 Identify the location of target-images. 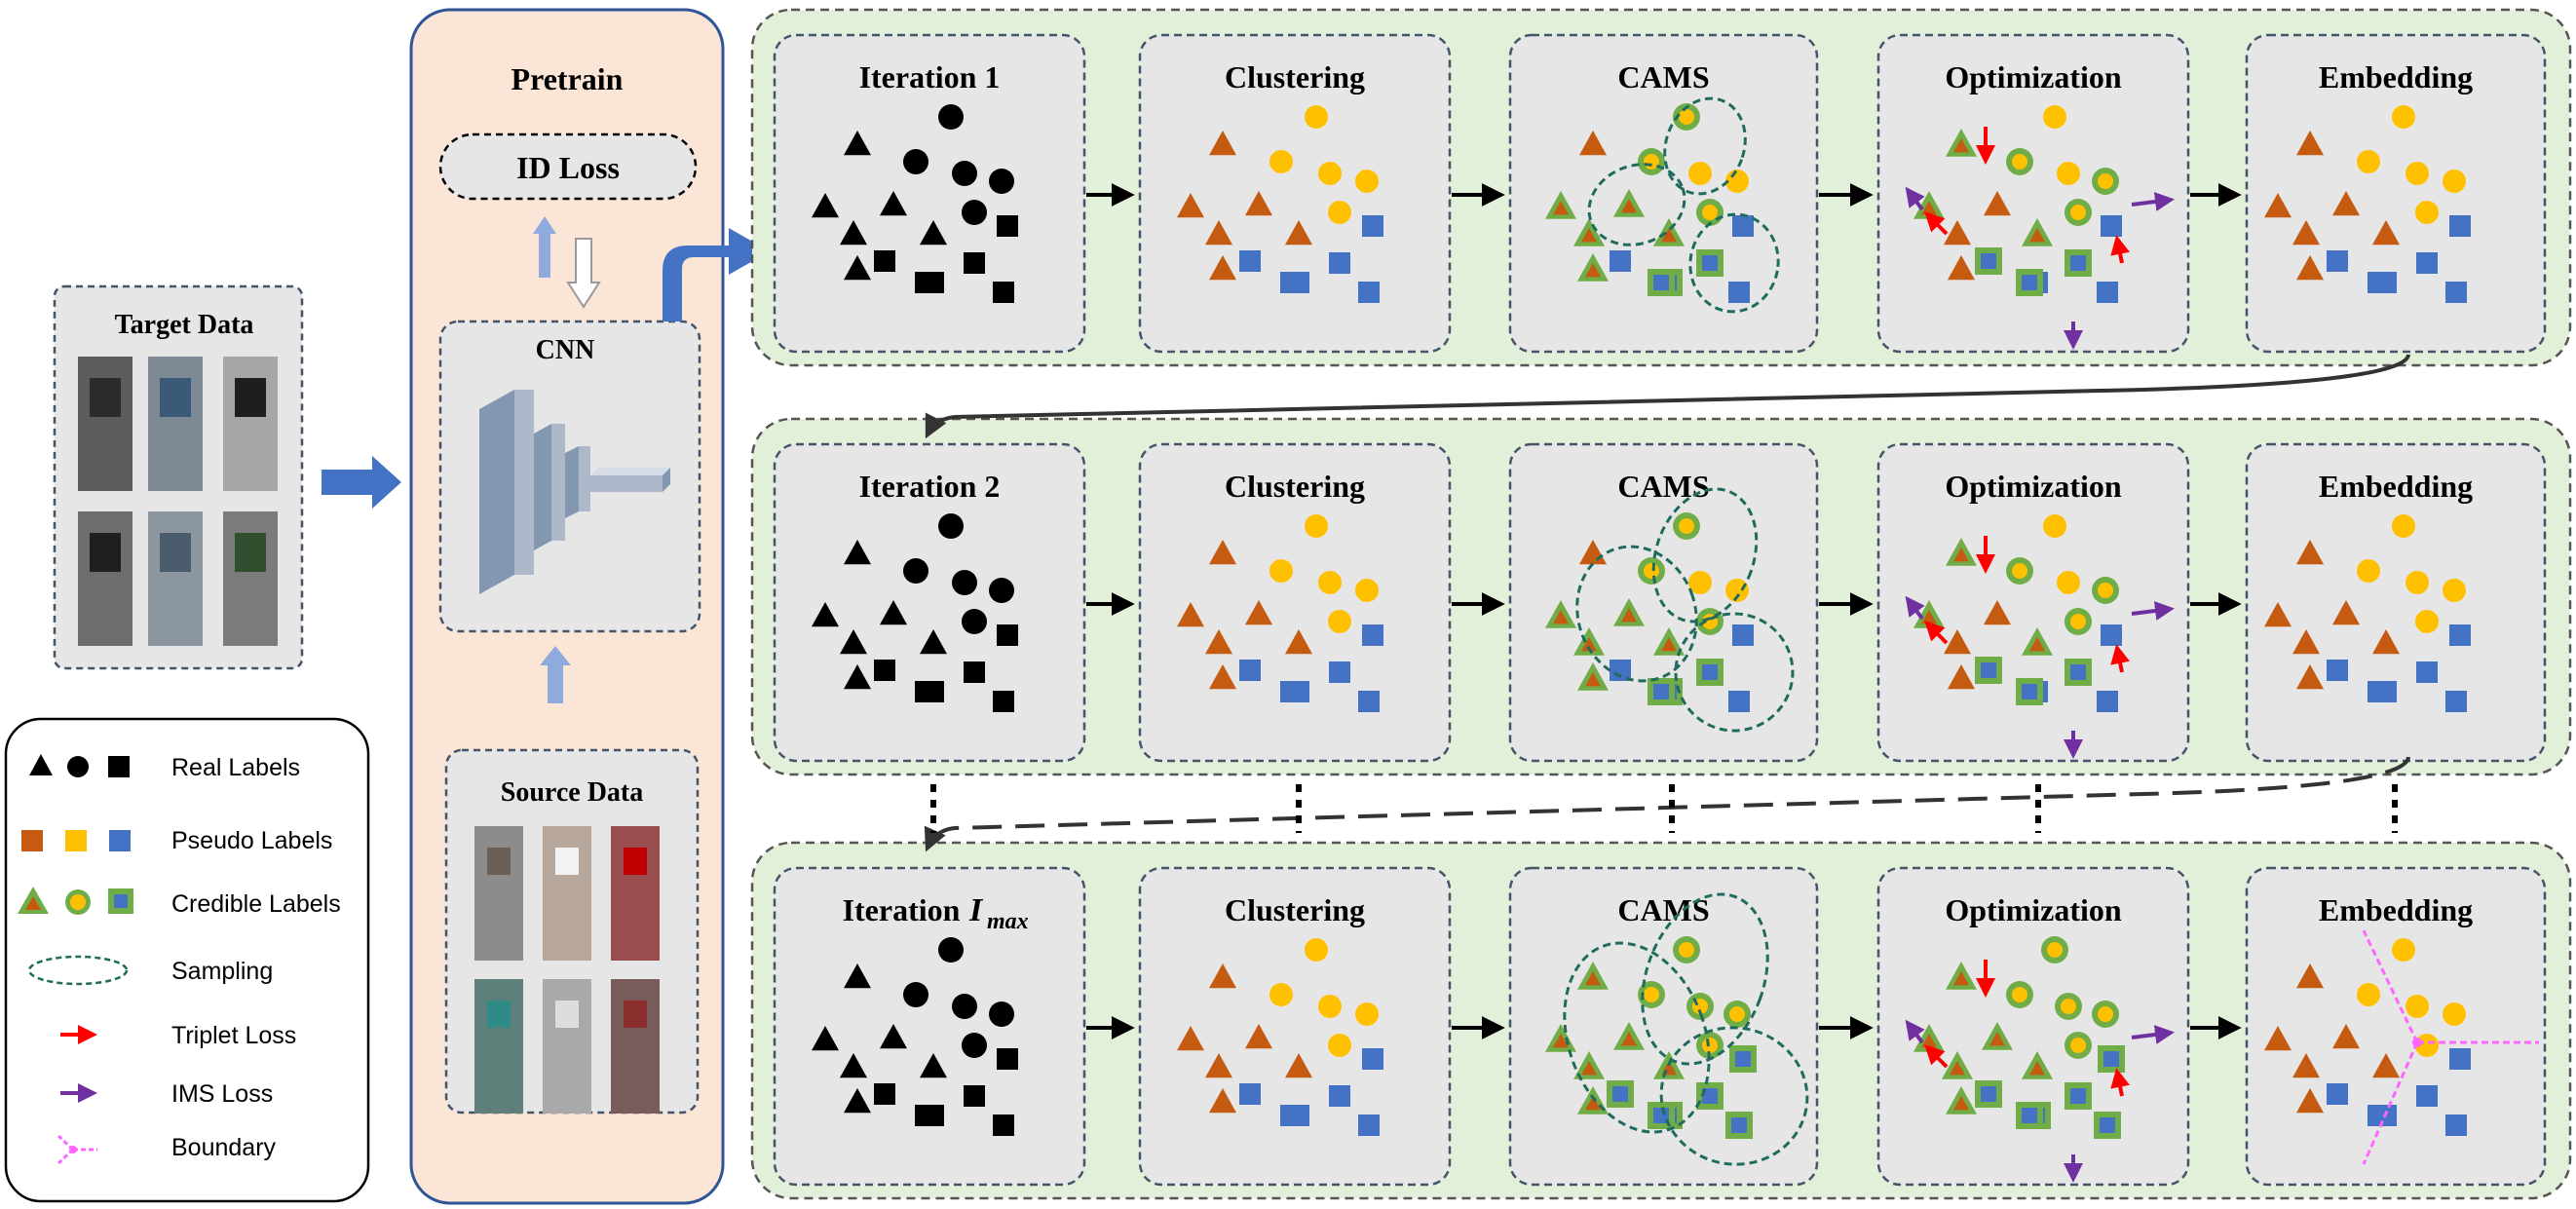
(178, 501).